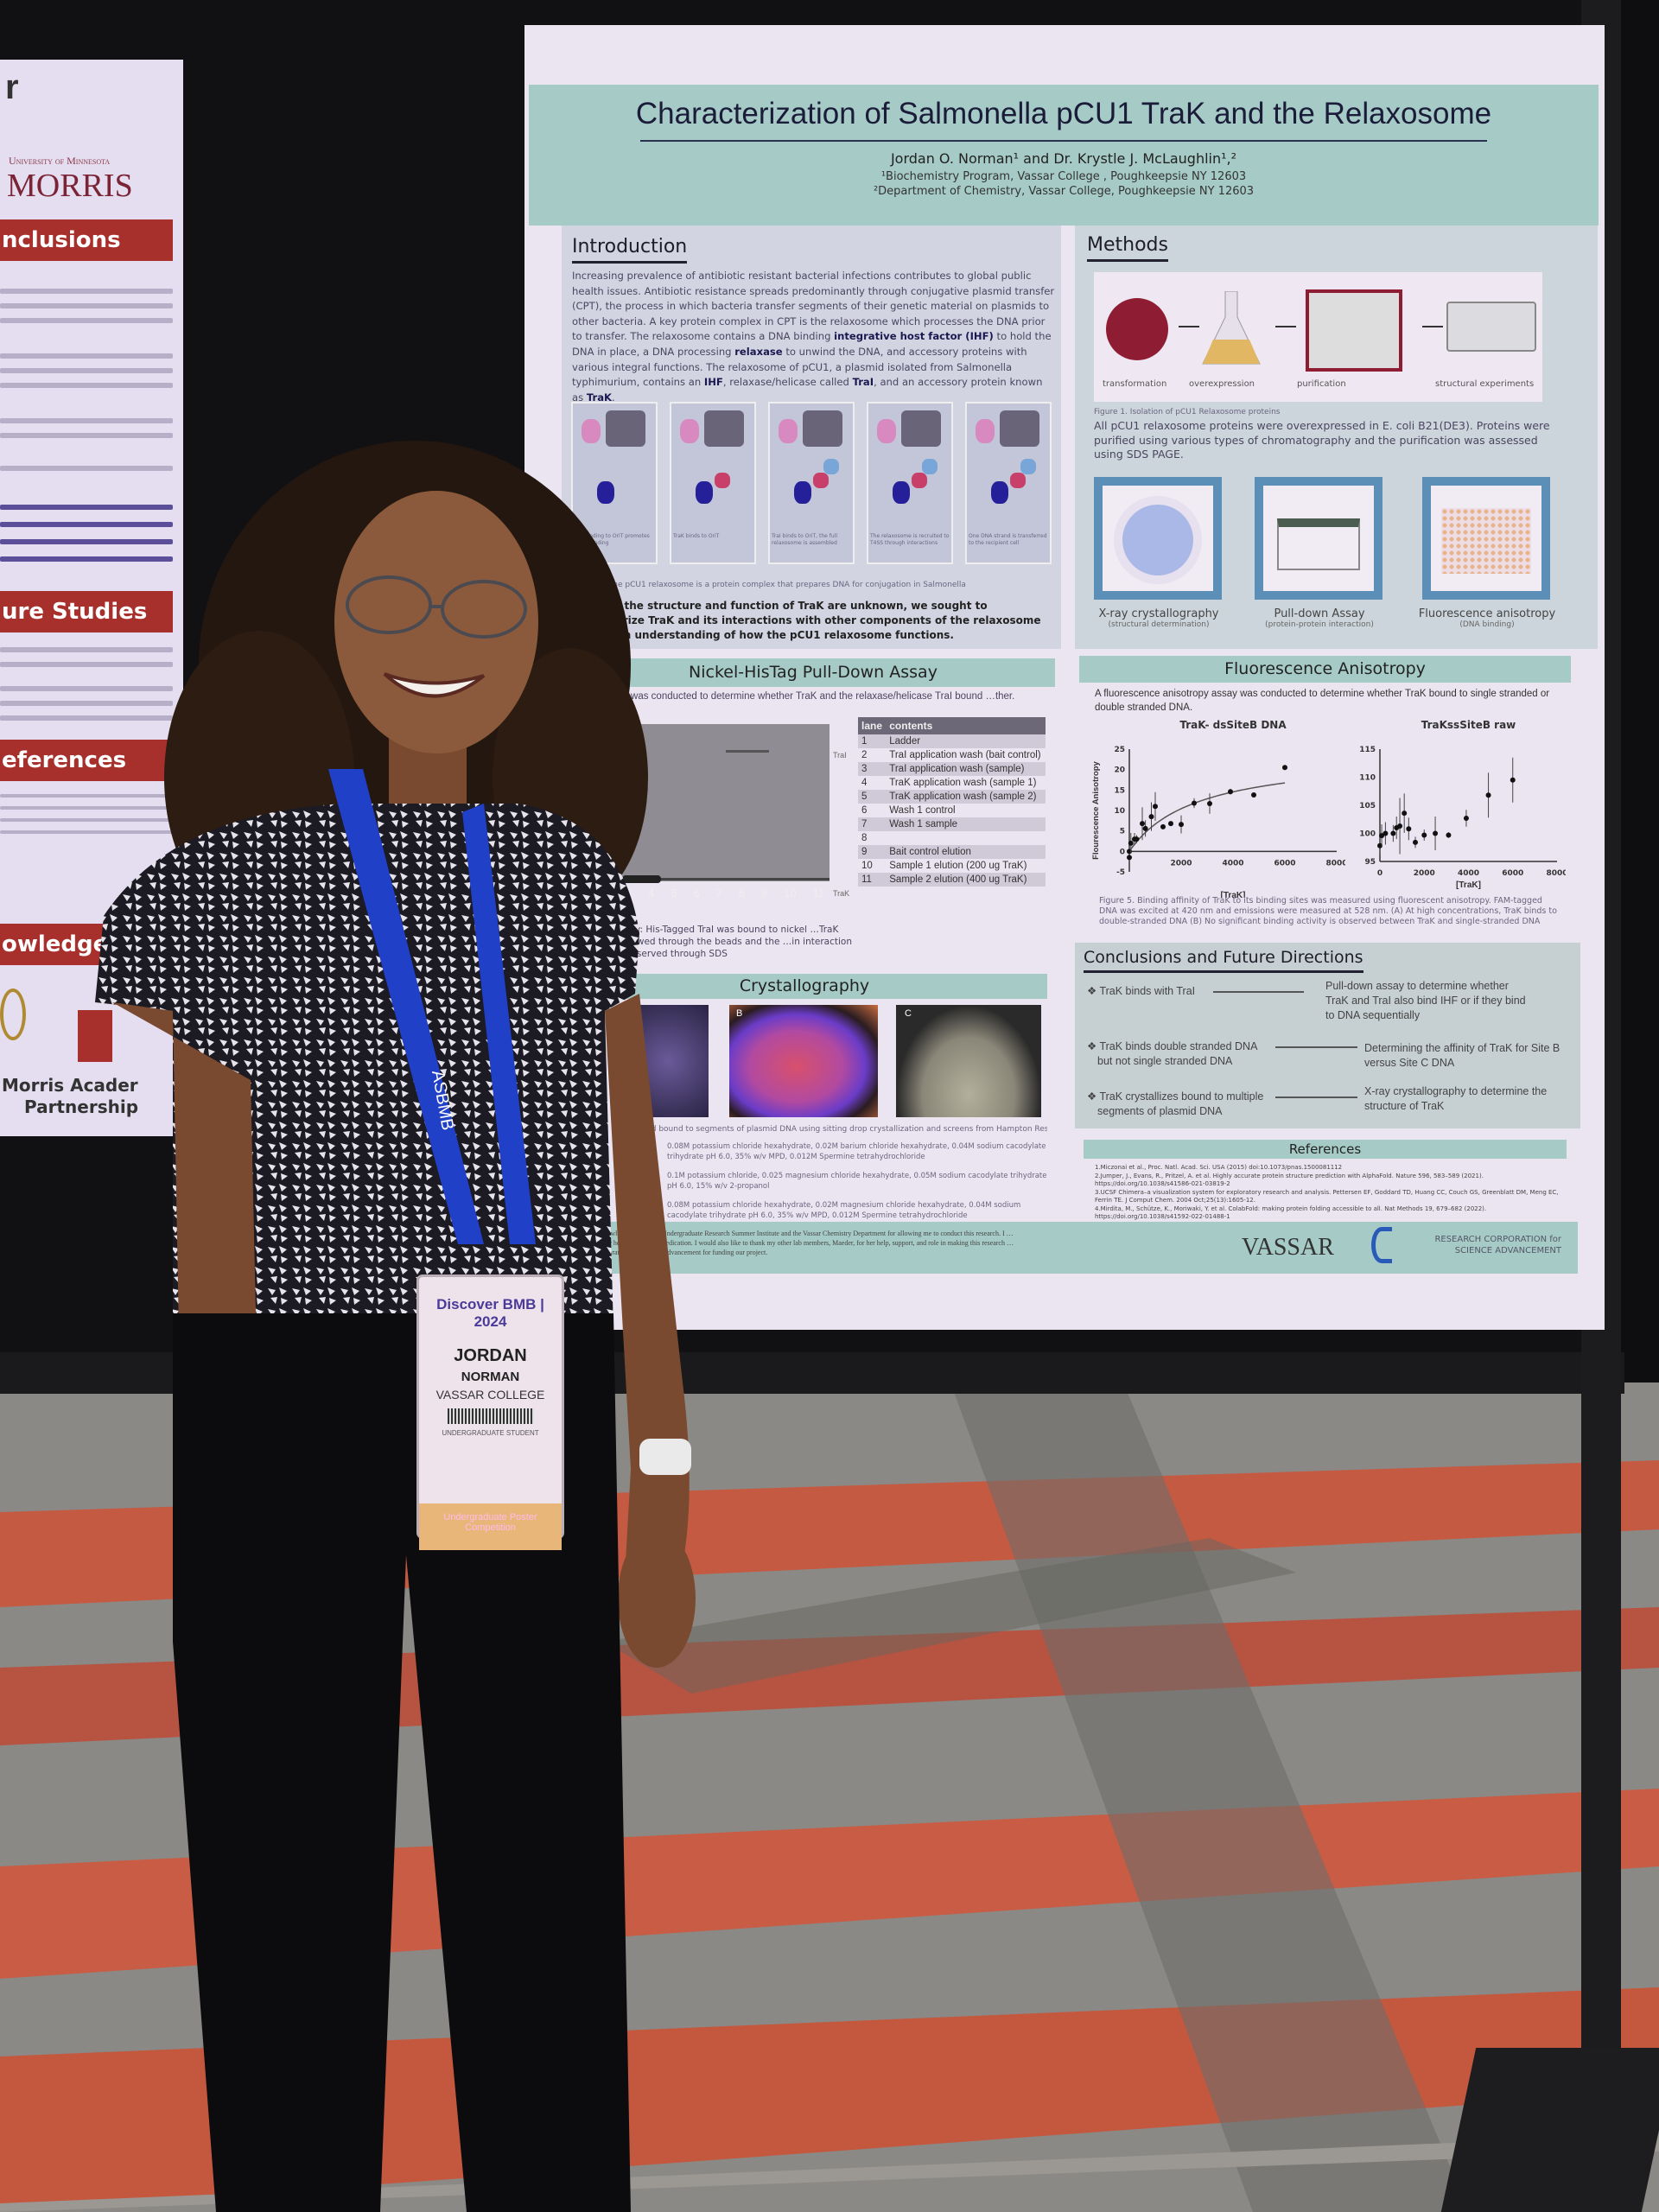 This screenshot has width=1659, height=2212. What do you see at coordinates (1122, 852) in the screenshot?
I see `y-tick-label: 0` at bounding box center [1122, 852].